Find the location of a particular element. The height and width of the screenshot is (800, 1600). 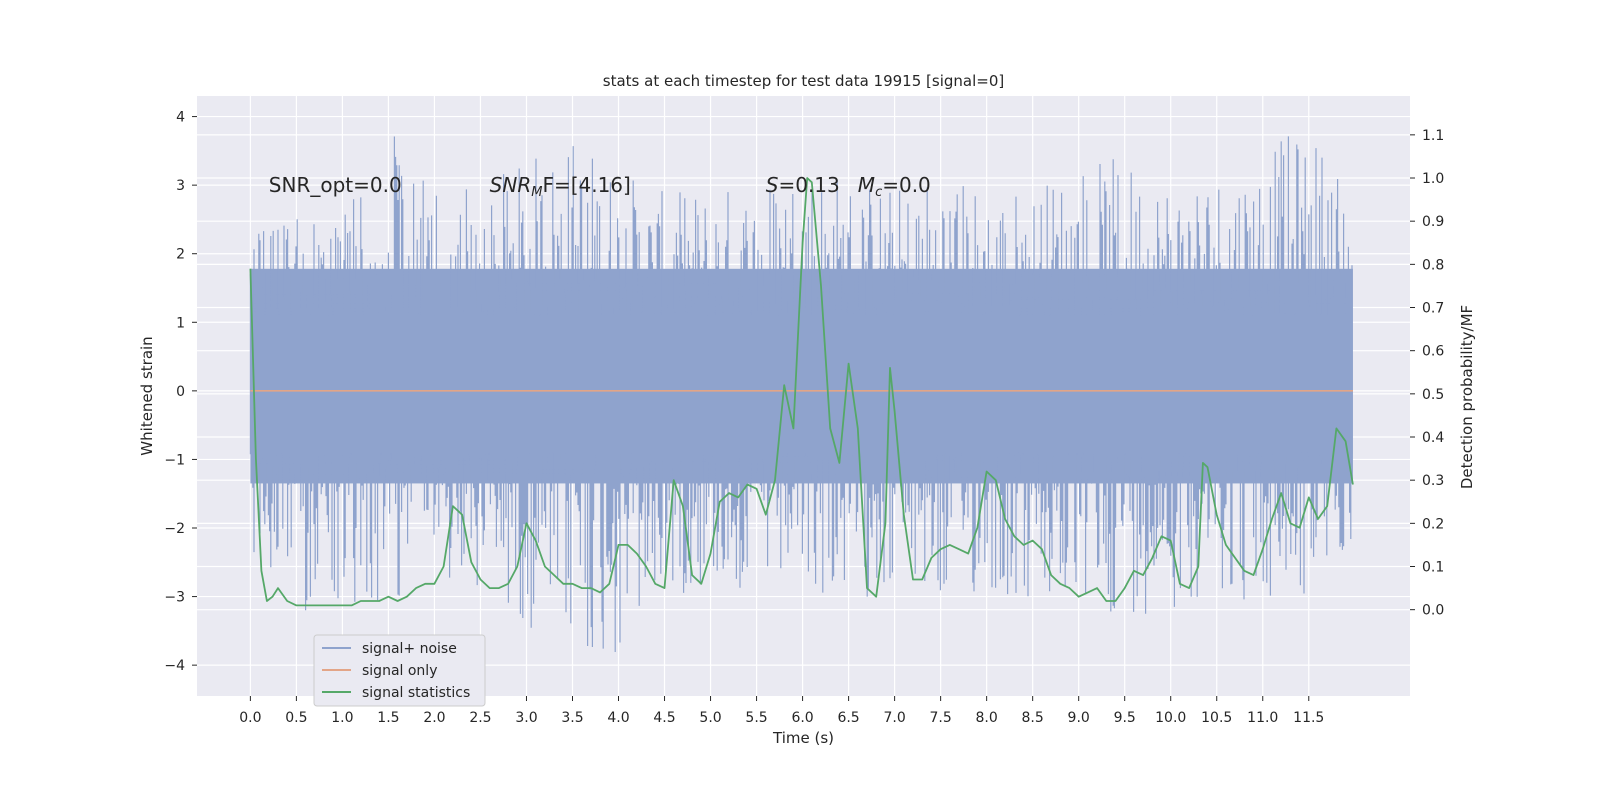

x-tick-label: 10.5 is located at coordinates (1216, 718).